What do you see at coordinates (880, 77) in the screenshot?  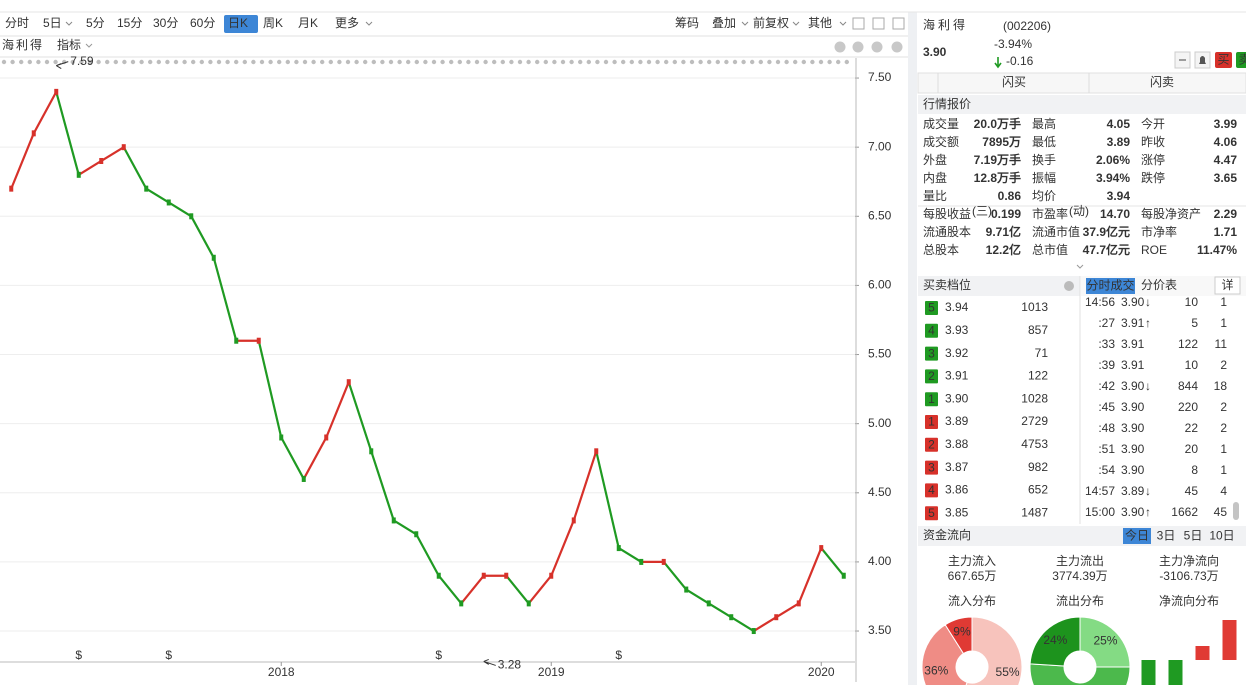 I see `y-tick-label: 7.50` at bounding box center [880, 77].